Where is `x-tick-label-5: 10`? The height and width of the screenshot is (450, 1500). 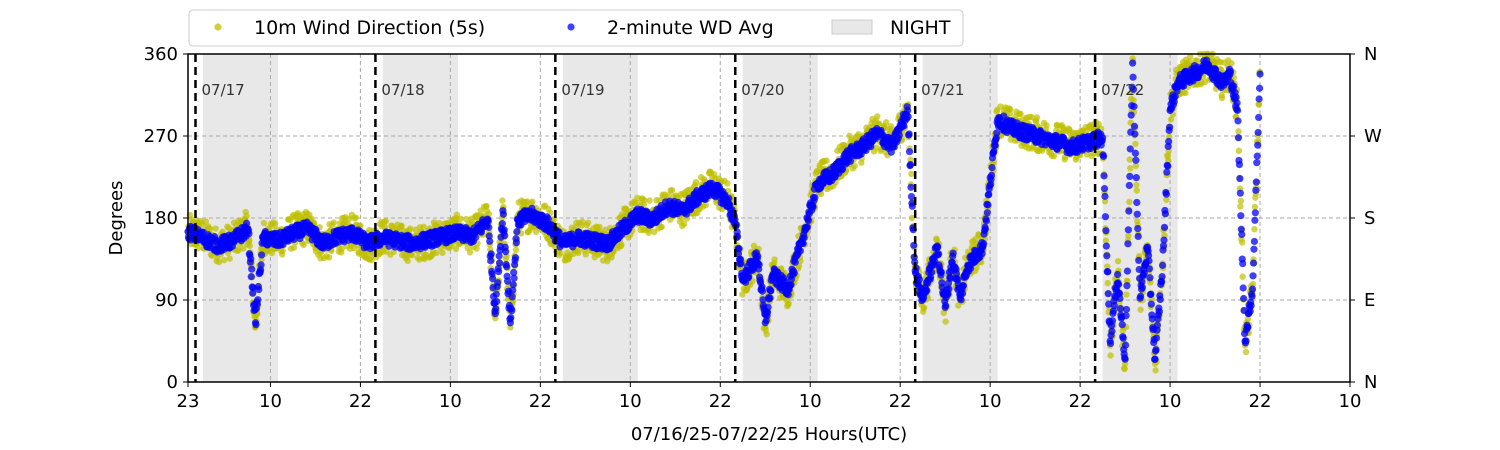
x-tick-label-5: 10 is located at coordinates (630, 401).